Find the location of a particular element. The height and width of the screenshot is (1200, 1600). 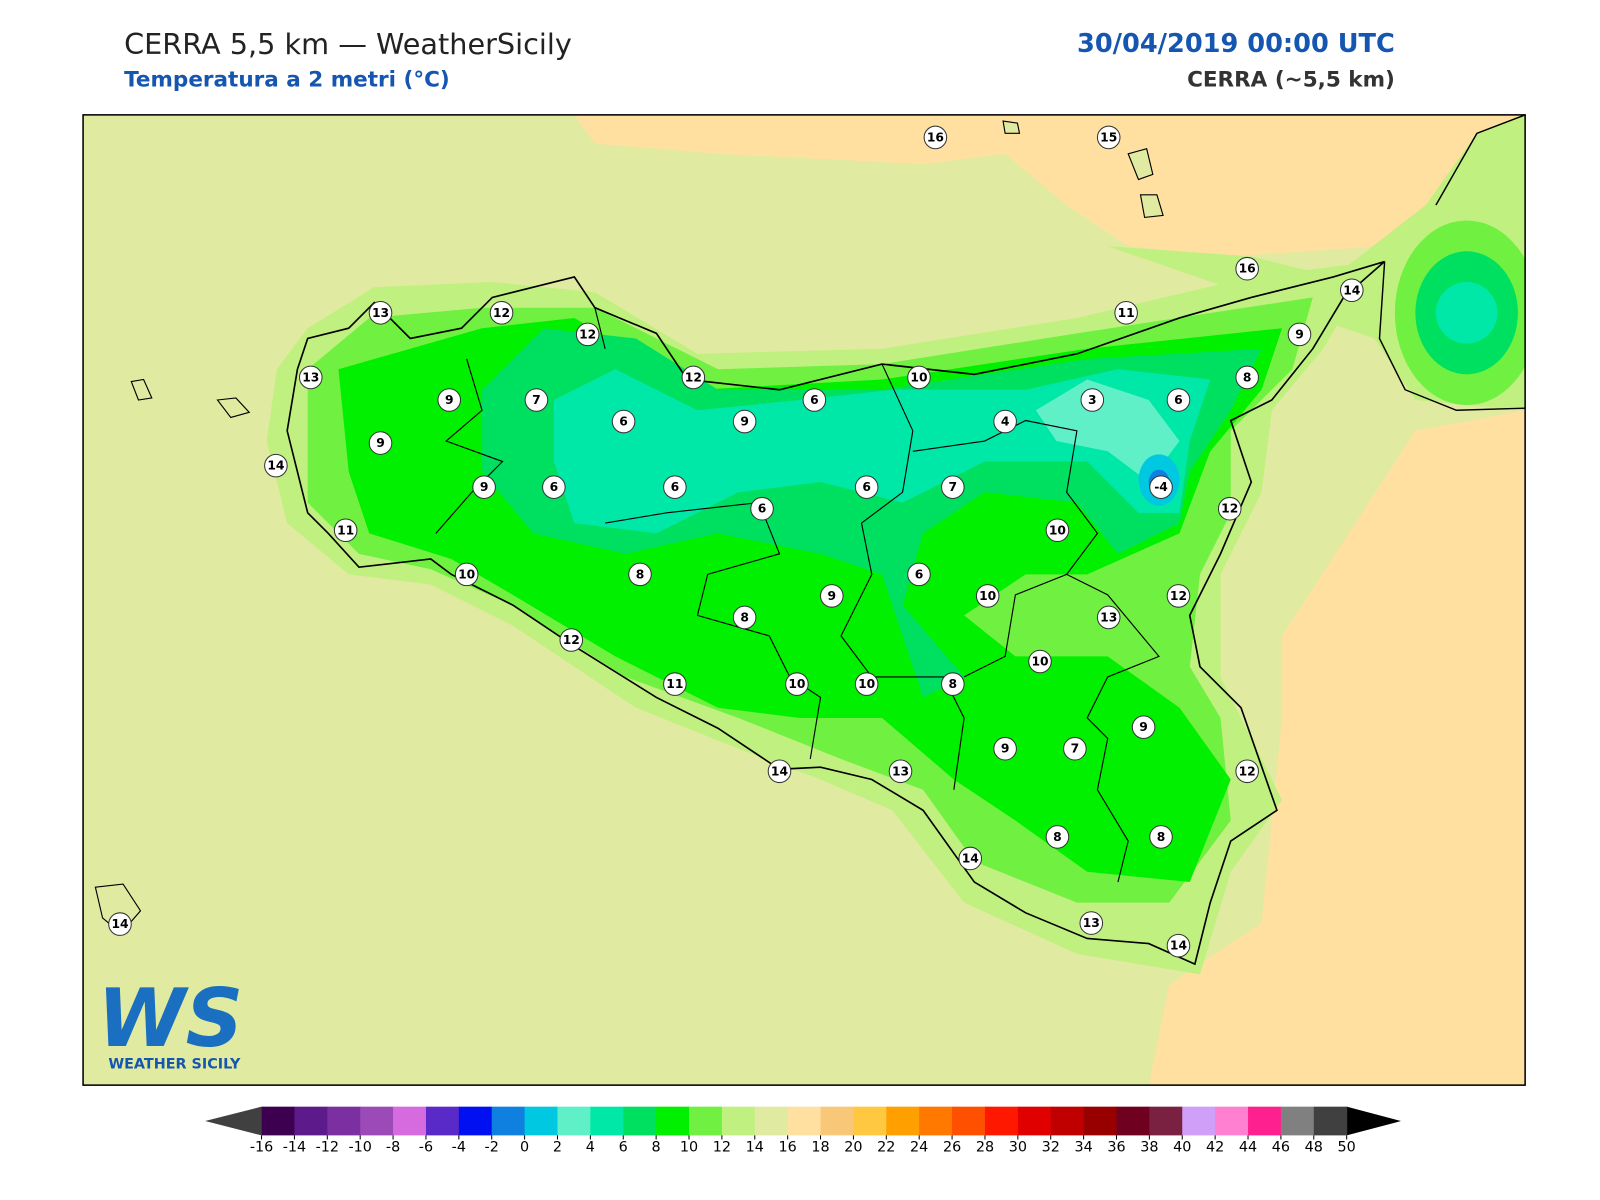

logo: WS WEATHER SICILY is located at coordinates (170, 1022).